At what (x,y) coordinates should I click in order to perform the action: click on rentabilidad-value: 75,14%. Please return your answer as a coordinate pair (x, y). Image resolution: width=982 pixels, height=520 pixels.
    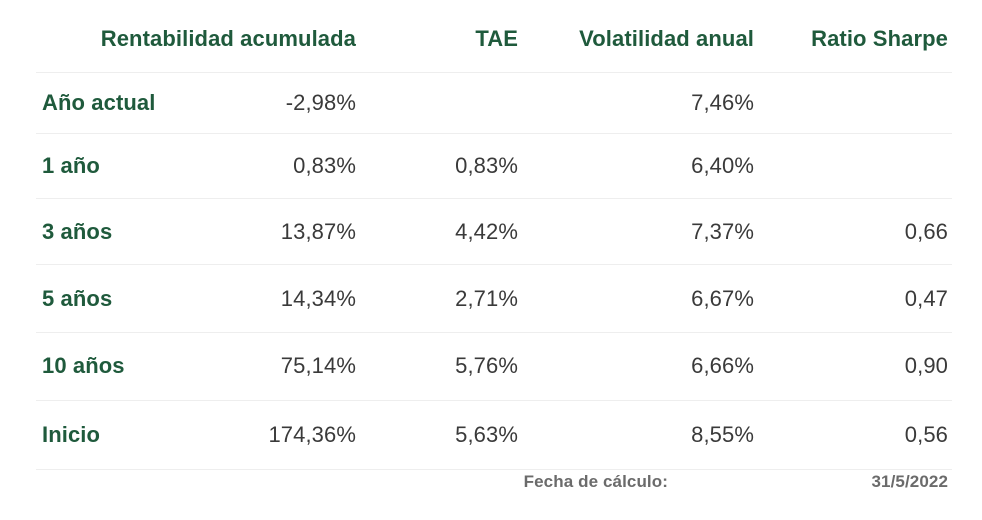
    Looking at the image, I should click on (318, 365).